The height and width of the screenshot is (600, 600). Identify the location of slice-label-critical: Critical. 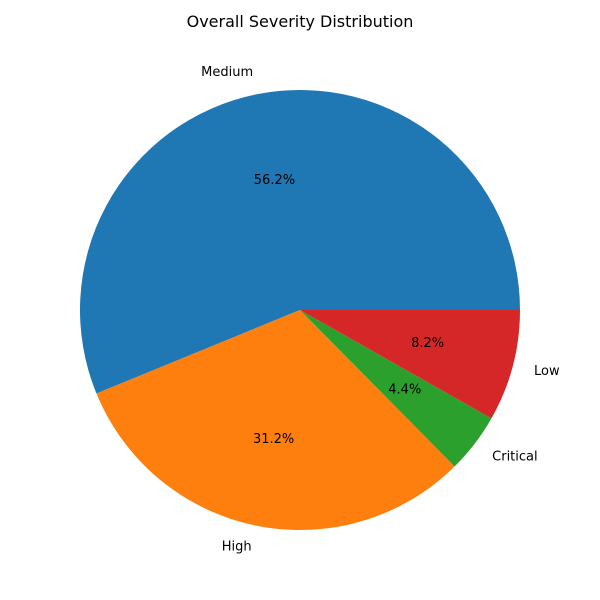
(514, 457).